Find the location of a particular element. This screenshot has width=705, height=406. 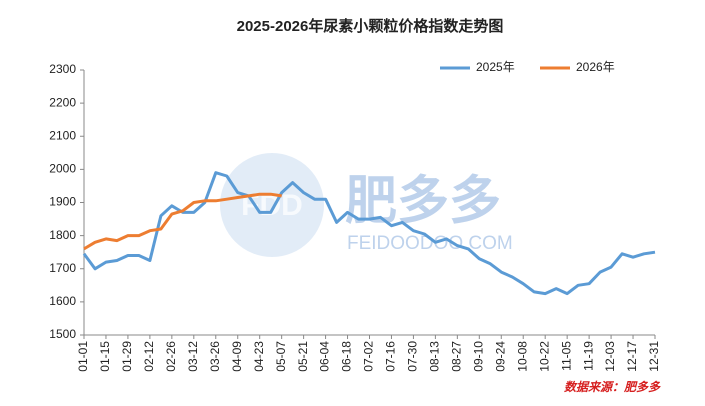

y-tick-label: 1900 is located at coordinates (62, 202).